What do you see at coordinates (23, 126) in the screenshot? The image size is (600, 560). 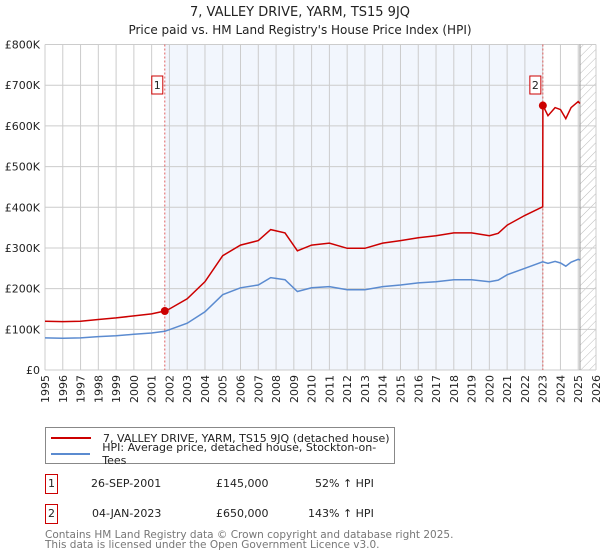 I see `y-tick-label: £600K` at bounding box center [23, 126].